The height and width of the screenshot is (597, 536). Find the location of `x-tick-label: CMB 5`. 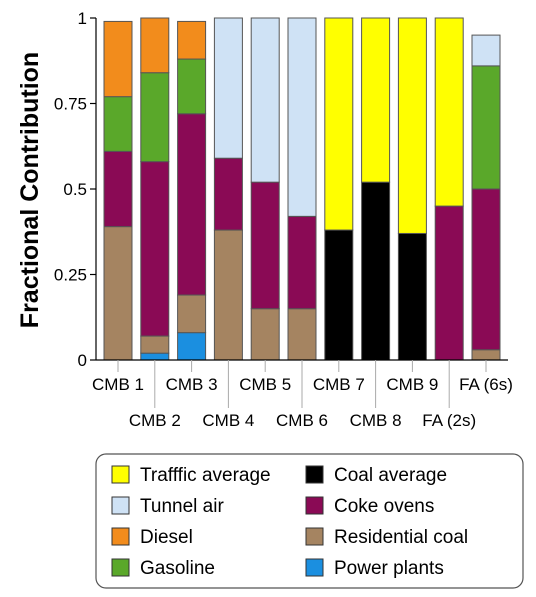

x-tick-label: CMB 5 is located at coordinates (265, 384).